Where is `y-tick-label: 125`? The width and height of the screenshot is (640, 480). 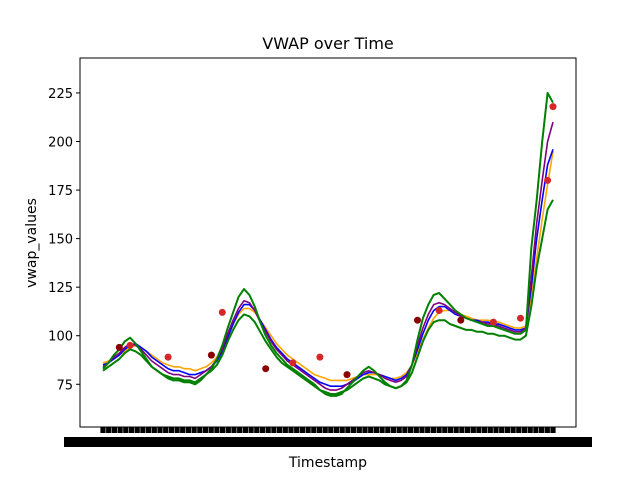 y-tick-label: 125 is located at coordinates (60, 288).